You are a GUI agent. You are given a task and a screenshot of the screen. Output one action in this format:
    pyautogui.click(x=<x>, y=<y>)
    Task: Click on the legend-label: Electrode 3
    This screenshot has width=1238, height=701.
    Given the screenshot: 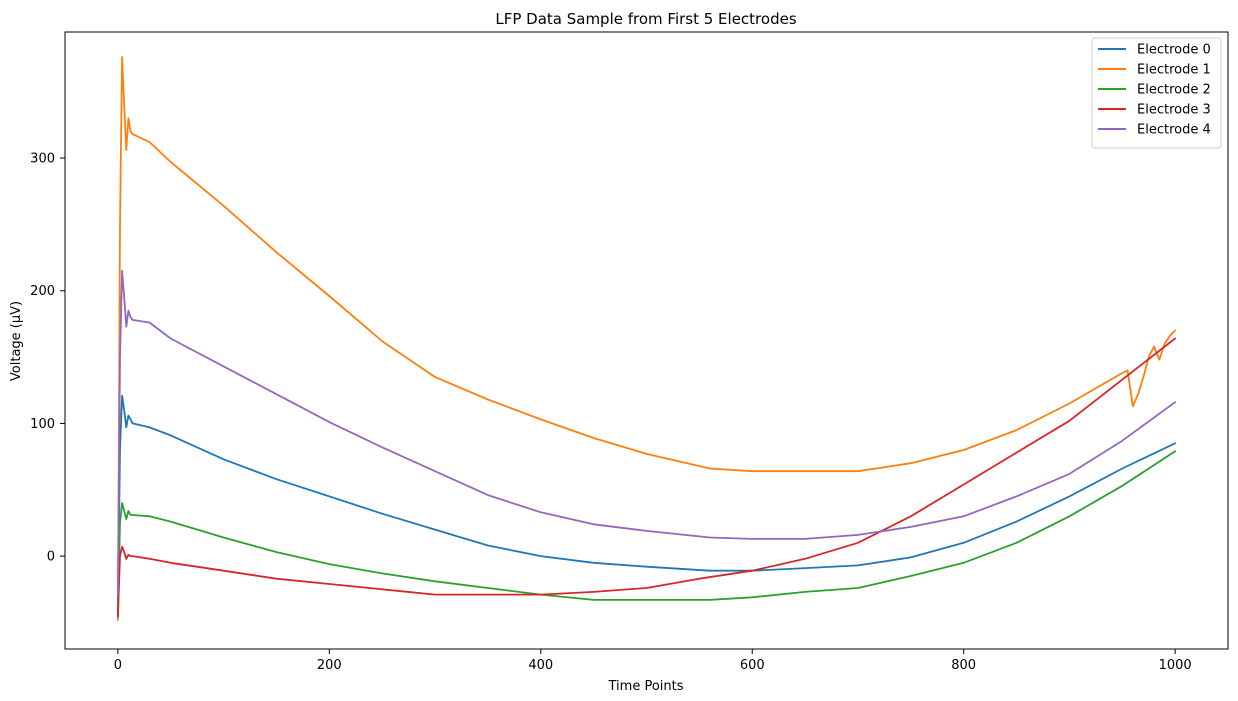 What is the action you would take?
    pyautogui.click(x=1174, y=110)
    